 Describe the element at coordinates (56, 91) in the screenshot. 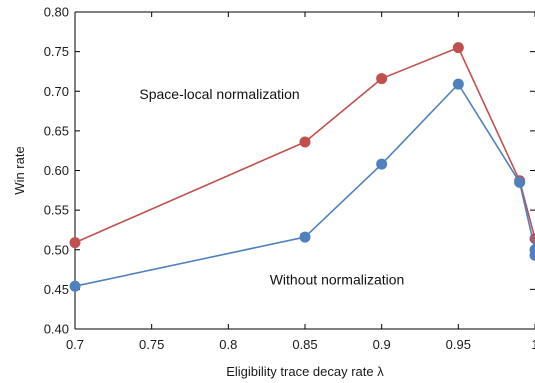

I see `y-tick-label: 0.70` at that location.